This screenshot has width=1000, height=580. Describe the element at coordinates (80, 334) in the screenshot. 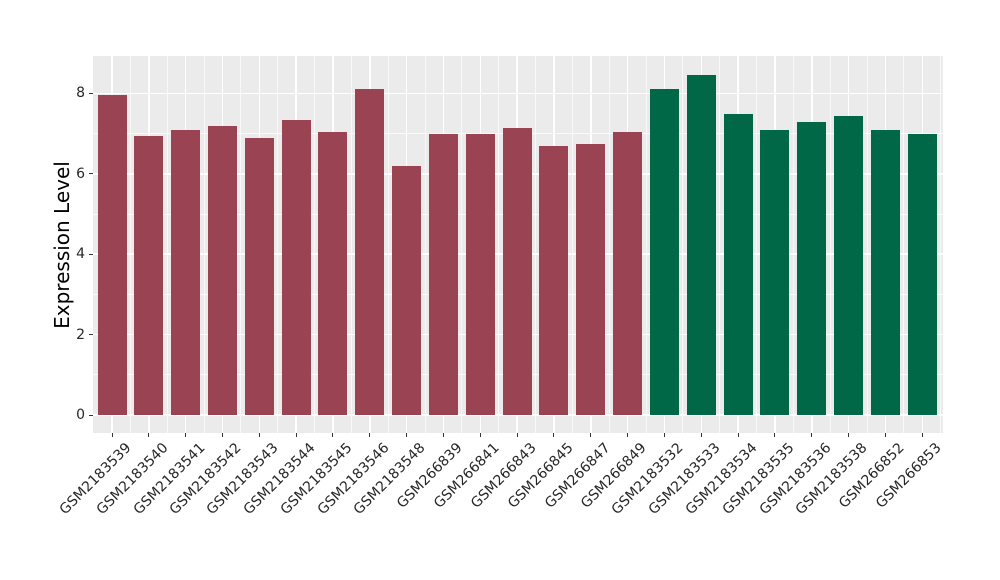

I see `y-tick-label: 2` at that location.